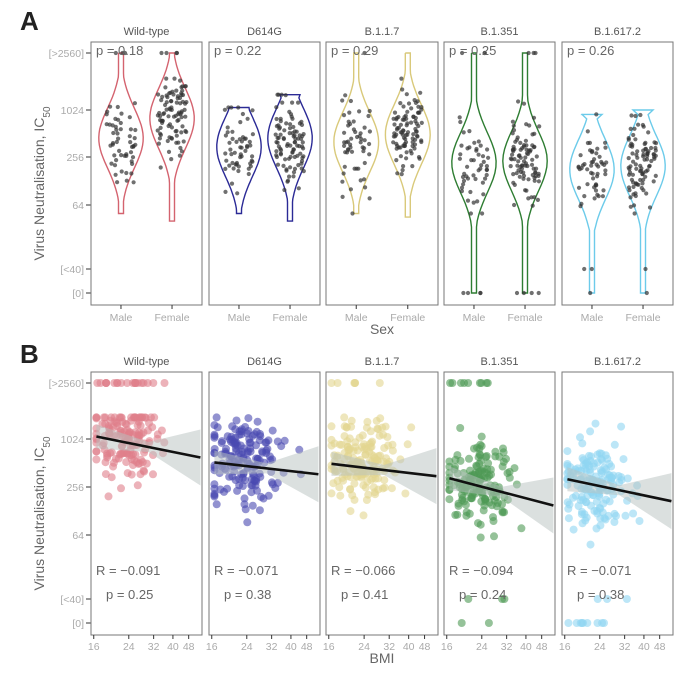 This screenshot has width=700, height=694. What do you see at coordinates (237, 50) in the screenshot?
I see `p-value-label: p = 0.22` at bounding box center [237, 50].